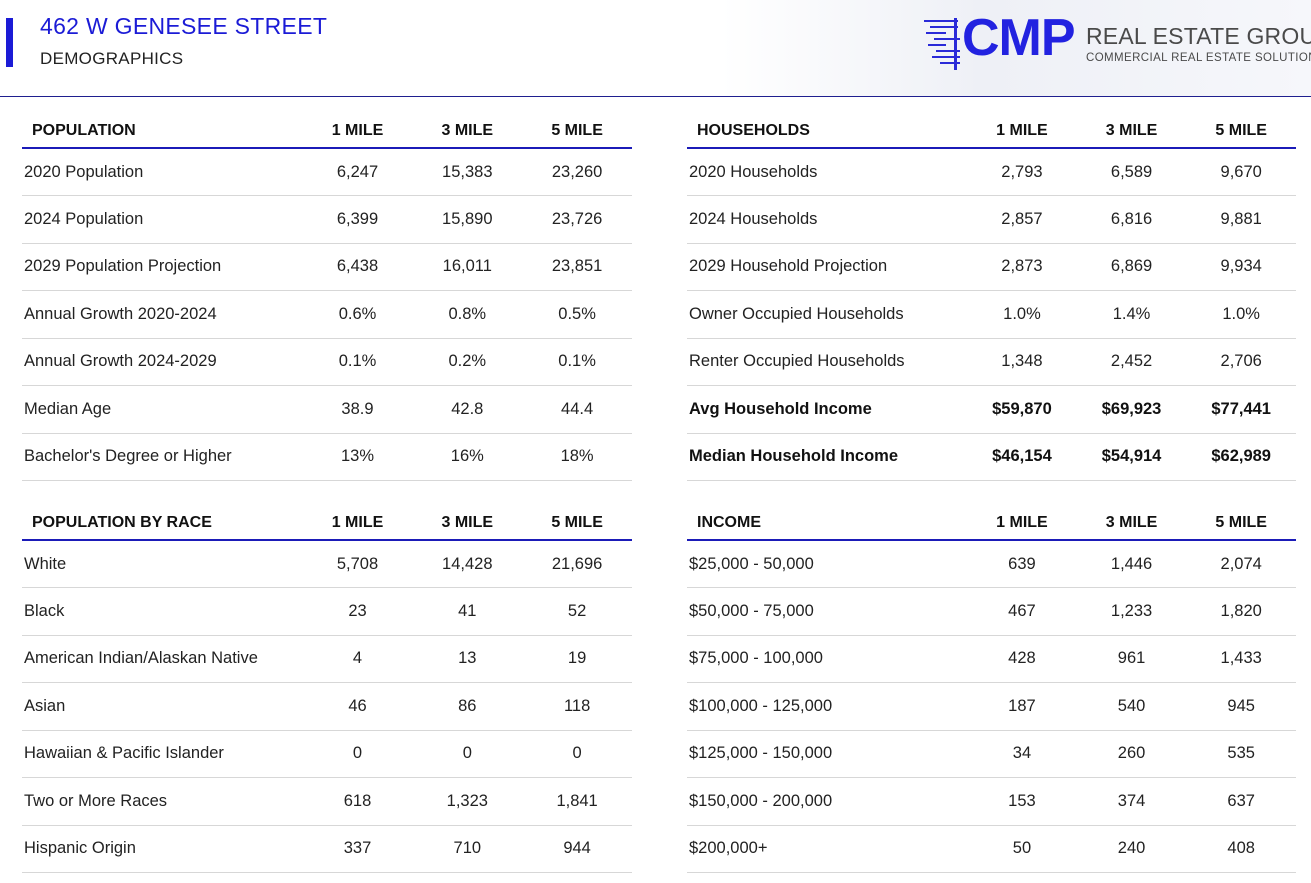 The width and height of the screenshot is (1311, 883). I want to click on cell-value: 38.9, so click(357, 409).